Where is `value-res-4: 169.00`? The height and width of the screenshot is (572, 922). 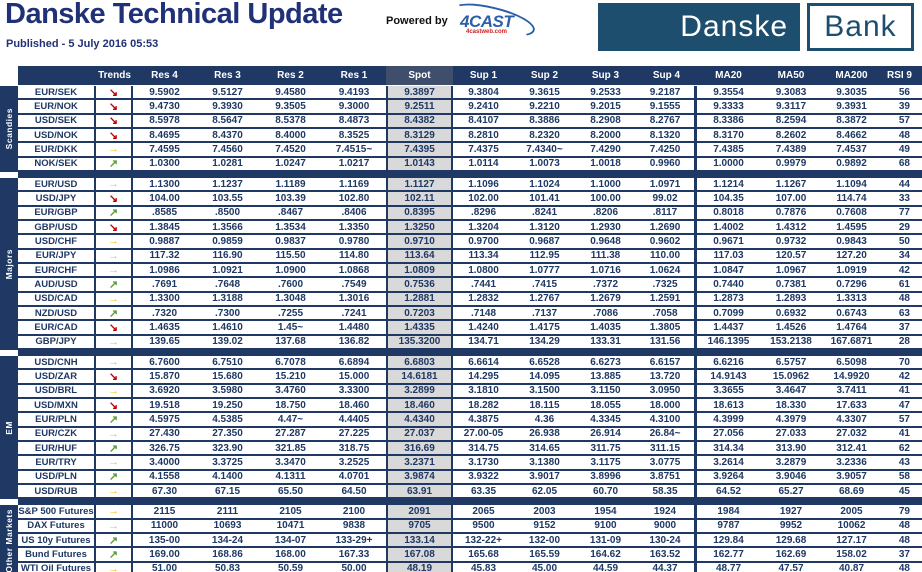
value-res-4: 169.00 is located at coordinates (164, 554).